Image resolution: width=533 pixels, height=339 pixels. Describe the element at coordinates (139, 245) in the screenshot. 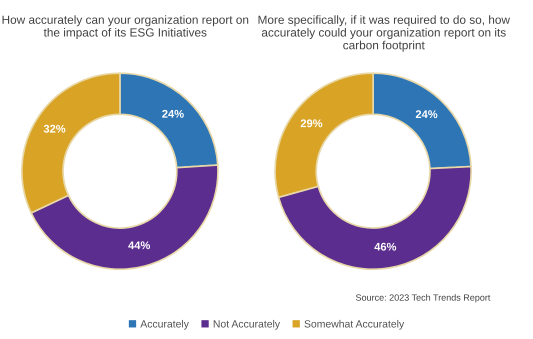

I see `data-label: 44%` at that location.